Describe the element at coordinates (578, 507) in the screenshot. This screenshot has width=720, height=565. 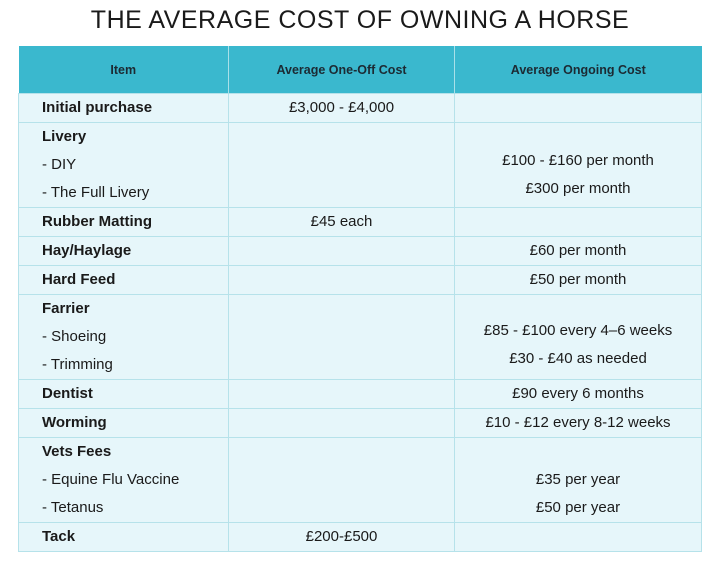
I see `ongoing-cost-line: £50 per year` at that location.